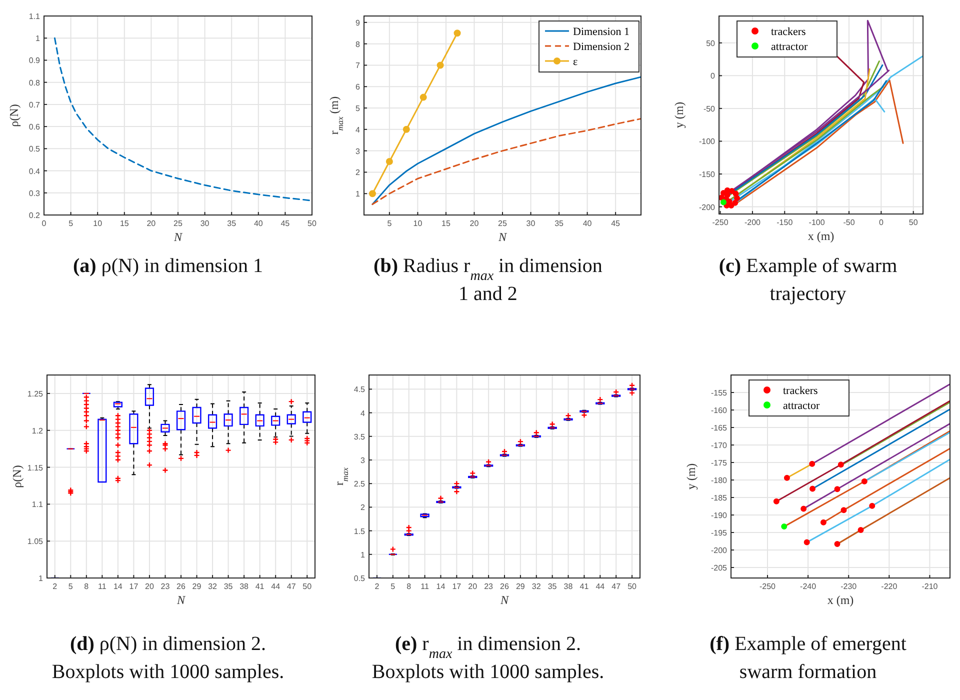 The width and height of the screenshot is (960, 700). I want to click on y-tick-label: -190, so click(719, 515).